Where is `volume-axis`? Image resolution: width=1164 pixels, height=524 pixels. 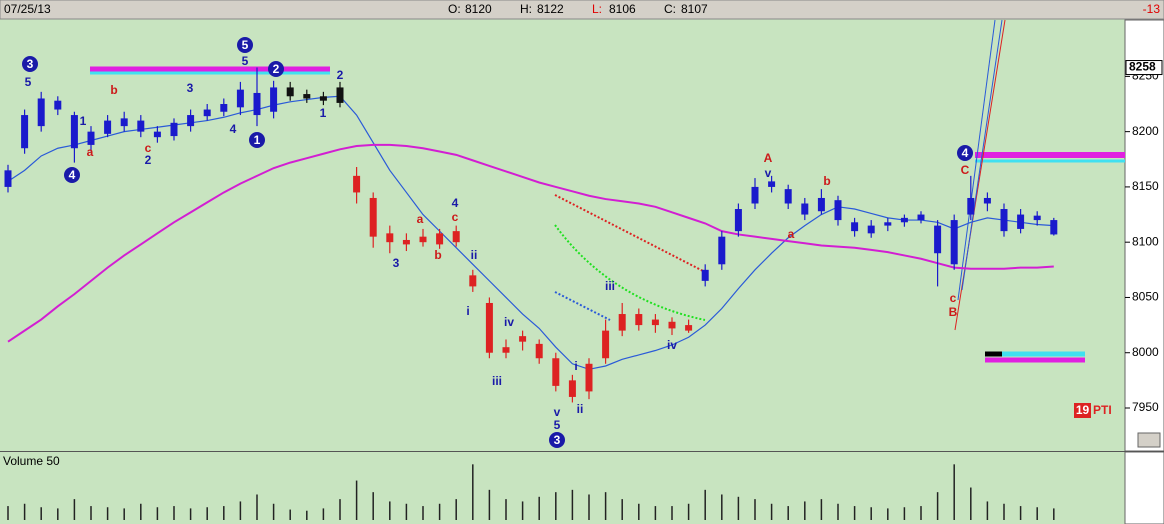
volume-axis is located at coordinates (1144, 487).